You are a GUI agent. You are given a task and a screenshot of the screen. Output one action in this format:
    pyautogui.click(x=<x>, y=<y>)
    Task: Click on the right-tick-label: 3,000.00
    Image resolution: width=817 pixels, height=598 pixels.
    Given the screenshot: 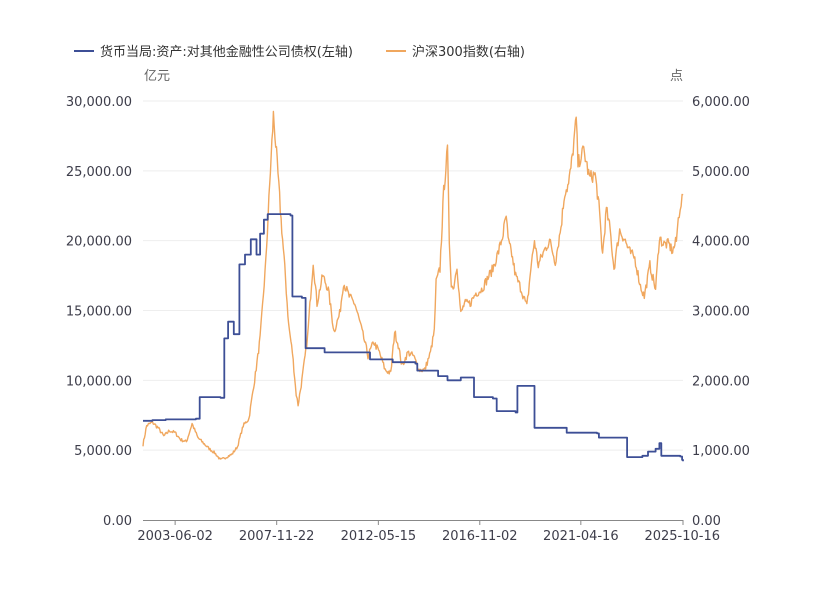 What is the action you would take?
    pyautogui.click(x=721, y=312)
    